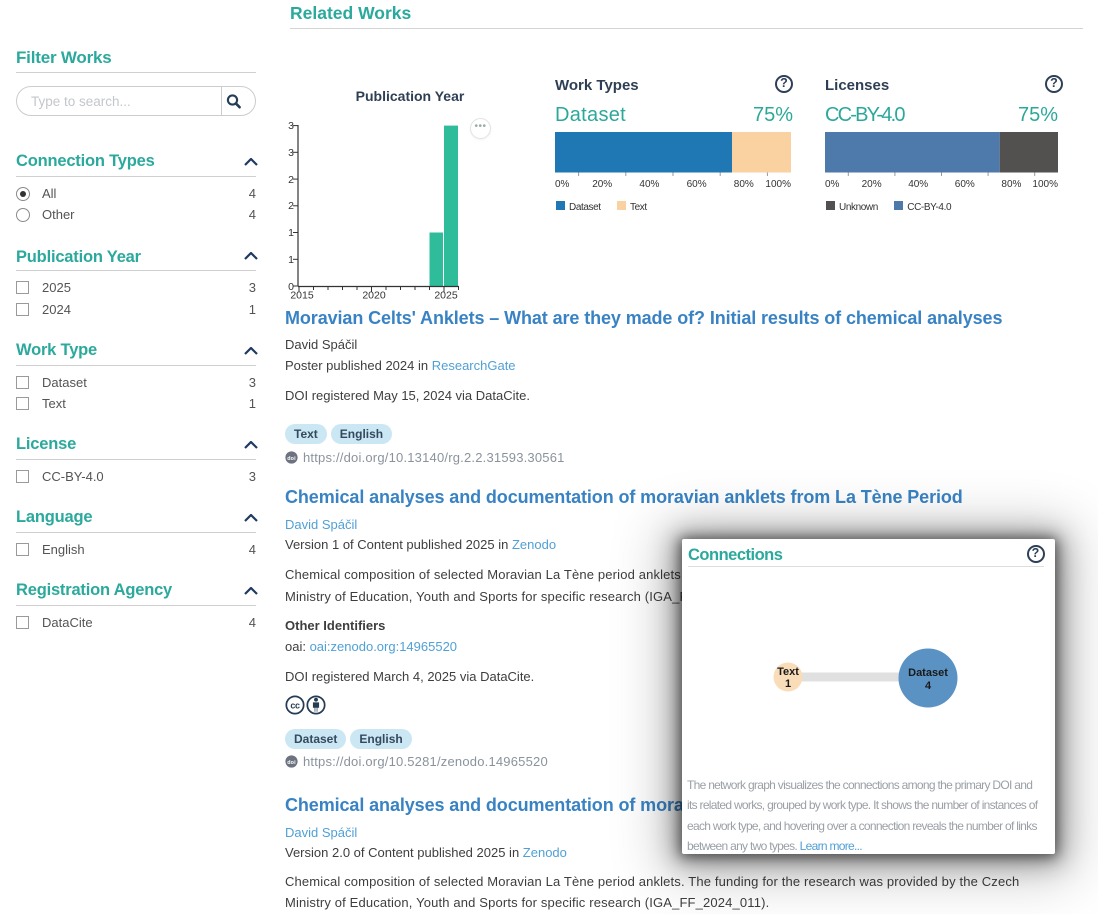 The image size is (1098, 914). Describe the element at coordinates (410, 96) in the screenshot. I see `svg-text: Publication Year` at that location.